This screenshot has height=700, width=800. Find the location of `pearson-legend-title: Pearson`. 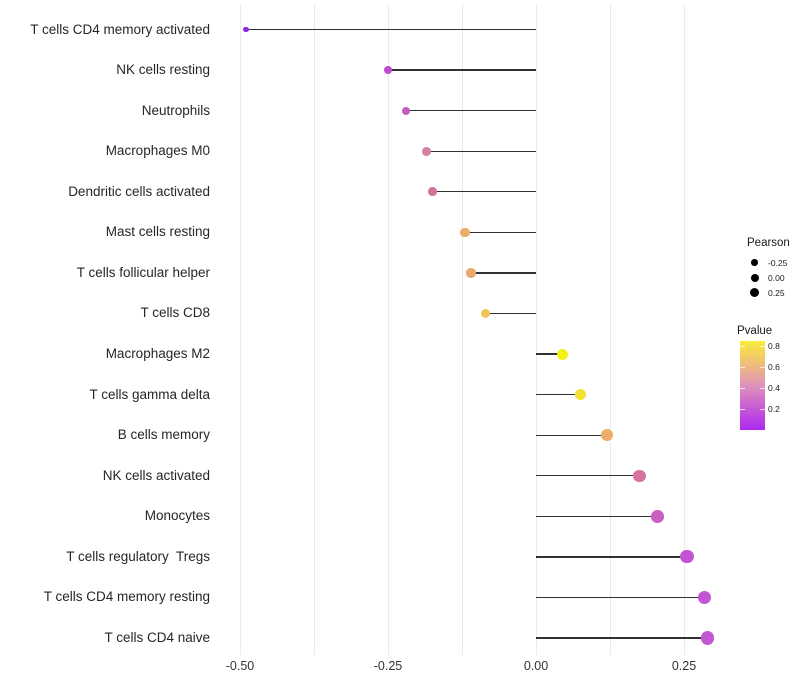

pearson-legend-title: Pearson is located at coordinates (768, 243).